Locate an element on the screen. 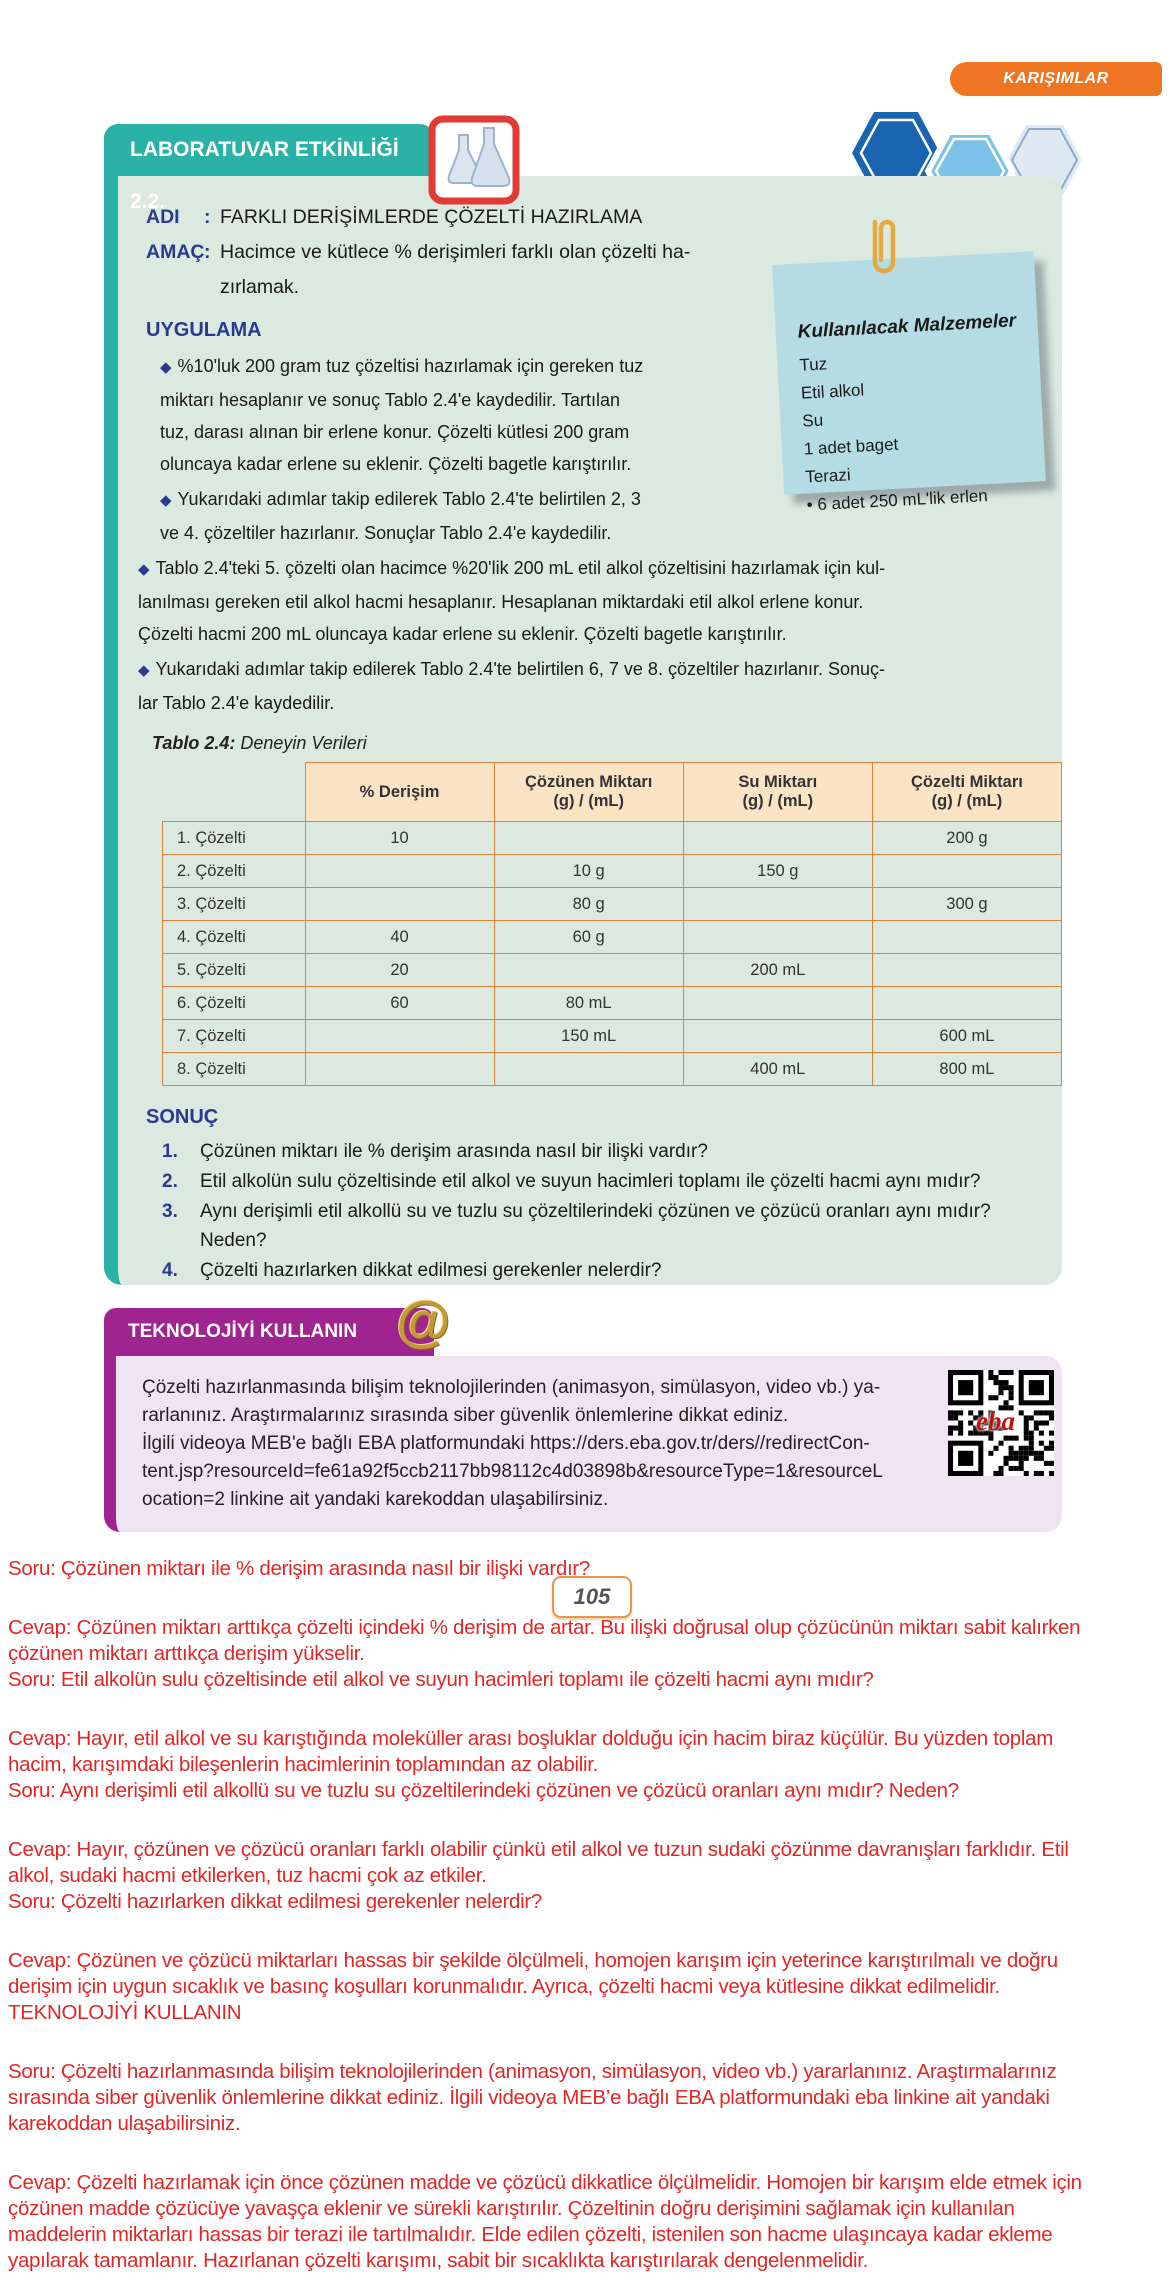 This screenshot has height=2284, width=1176. table-header: % Derişim is located at coordinates (399, 792).